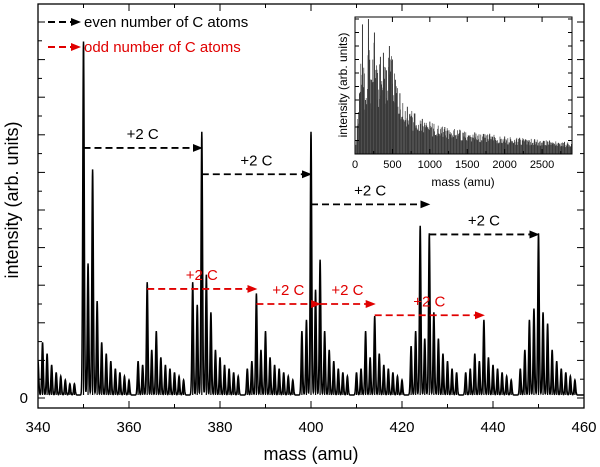  I want to click on main-x-tick-labels: 340 360 380 400 420 440 460, so click(310, 427).